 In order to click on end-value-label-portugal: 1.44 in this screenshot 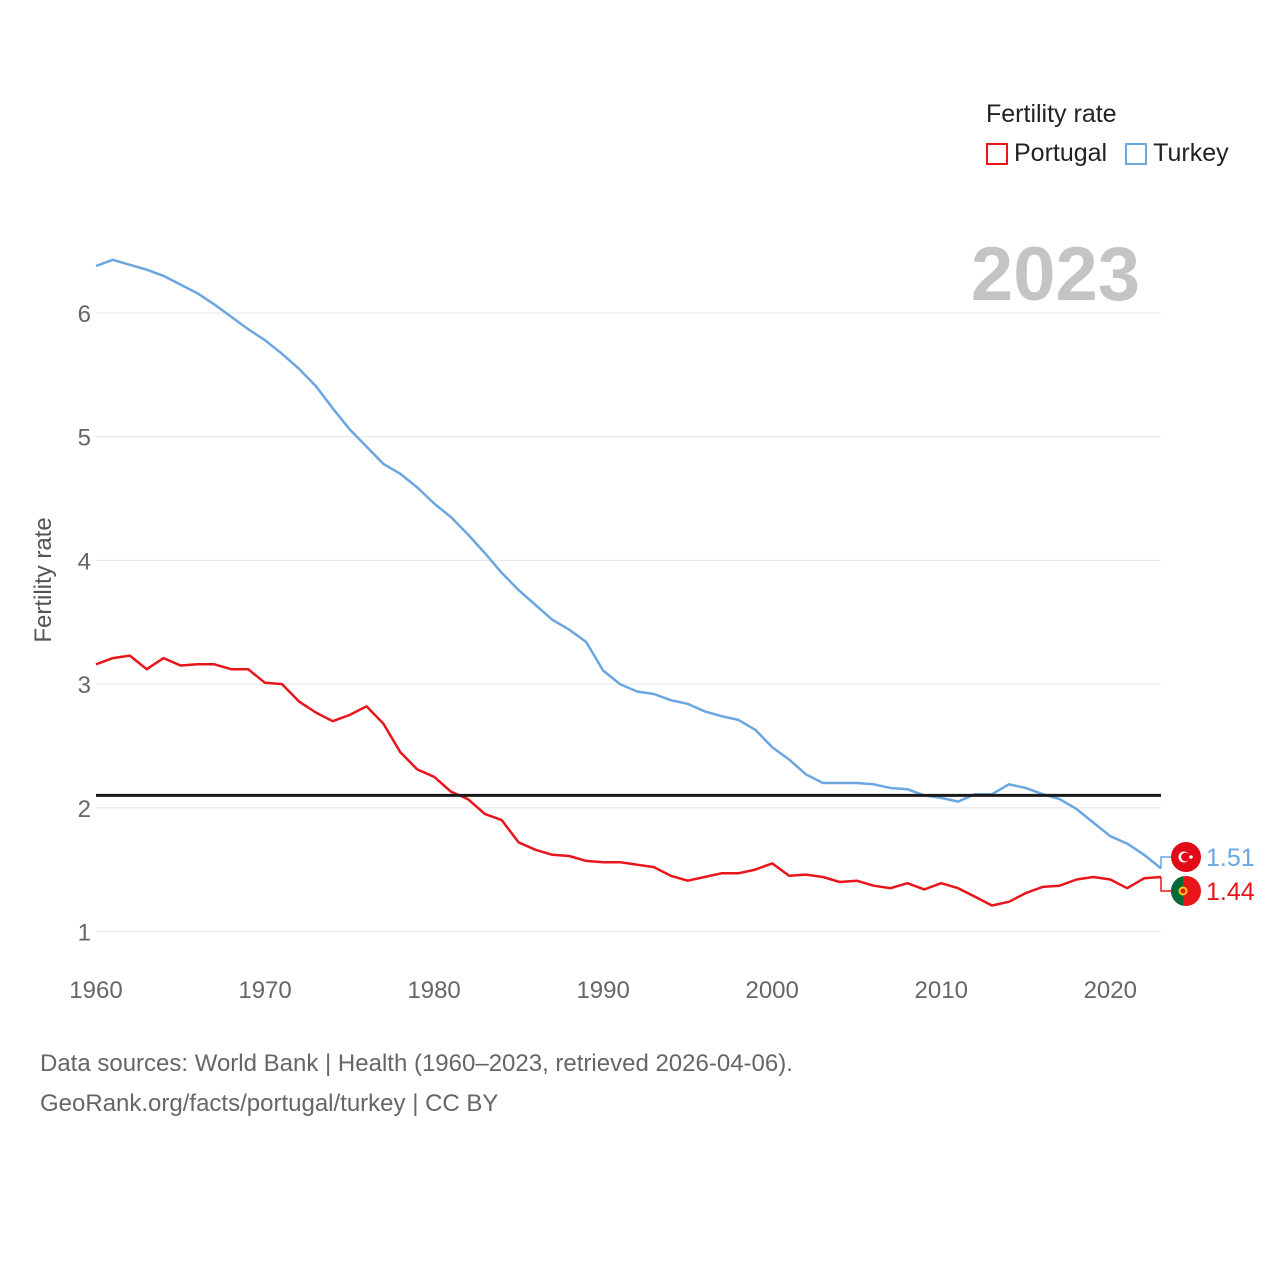, I will do `click(1230, 892)`.